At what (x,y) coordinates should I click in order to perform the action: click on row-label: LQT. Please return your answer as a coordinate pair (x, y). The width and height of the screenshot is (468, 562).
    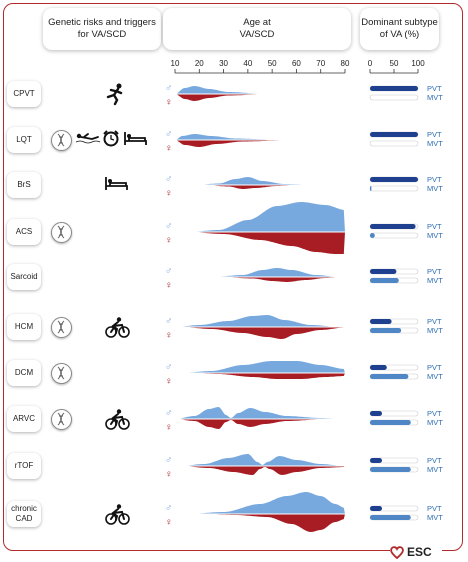
    Looking at the image, I should click on (24, 140).